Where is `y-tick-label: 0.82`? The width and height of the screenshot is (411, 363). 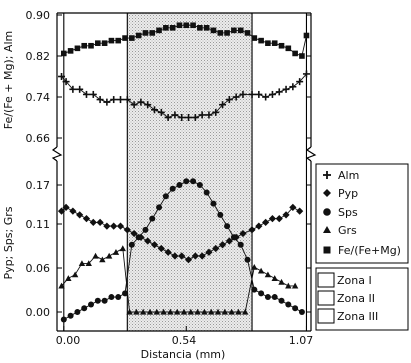 y-tick-label: 0.82 is located at coordinates (38, 56).